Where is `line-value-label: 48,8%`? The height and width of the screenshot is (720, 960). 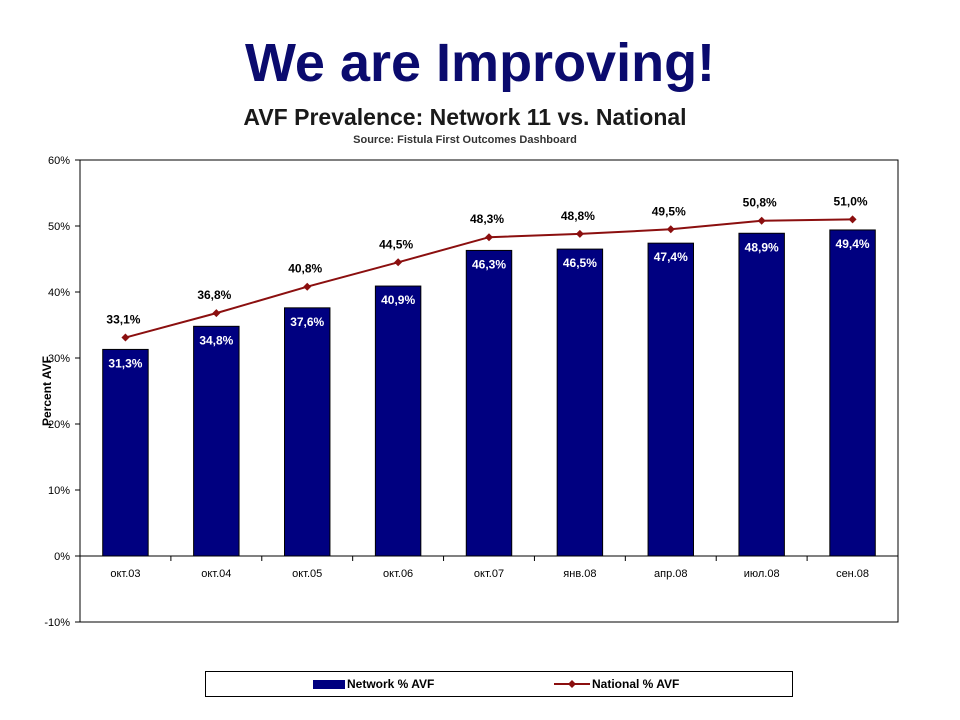
line-value-label: 48,8% is located at coordinates (578, 216).